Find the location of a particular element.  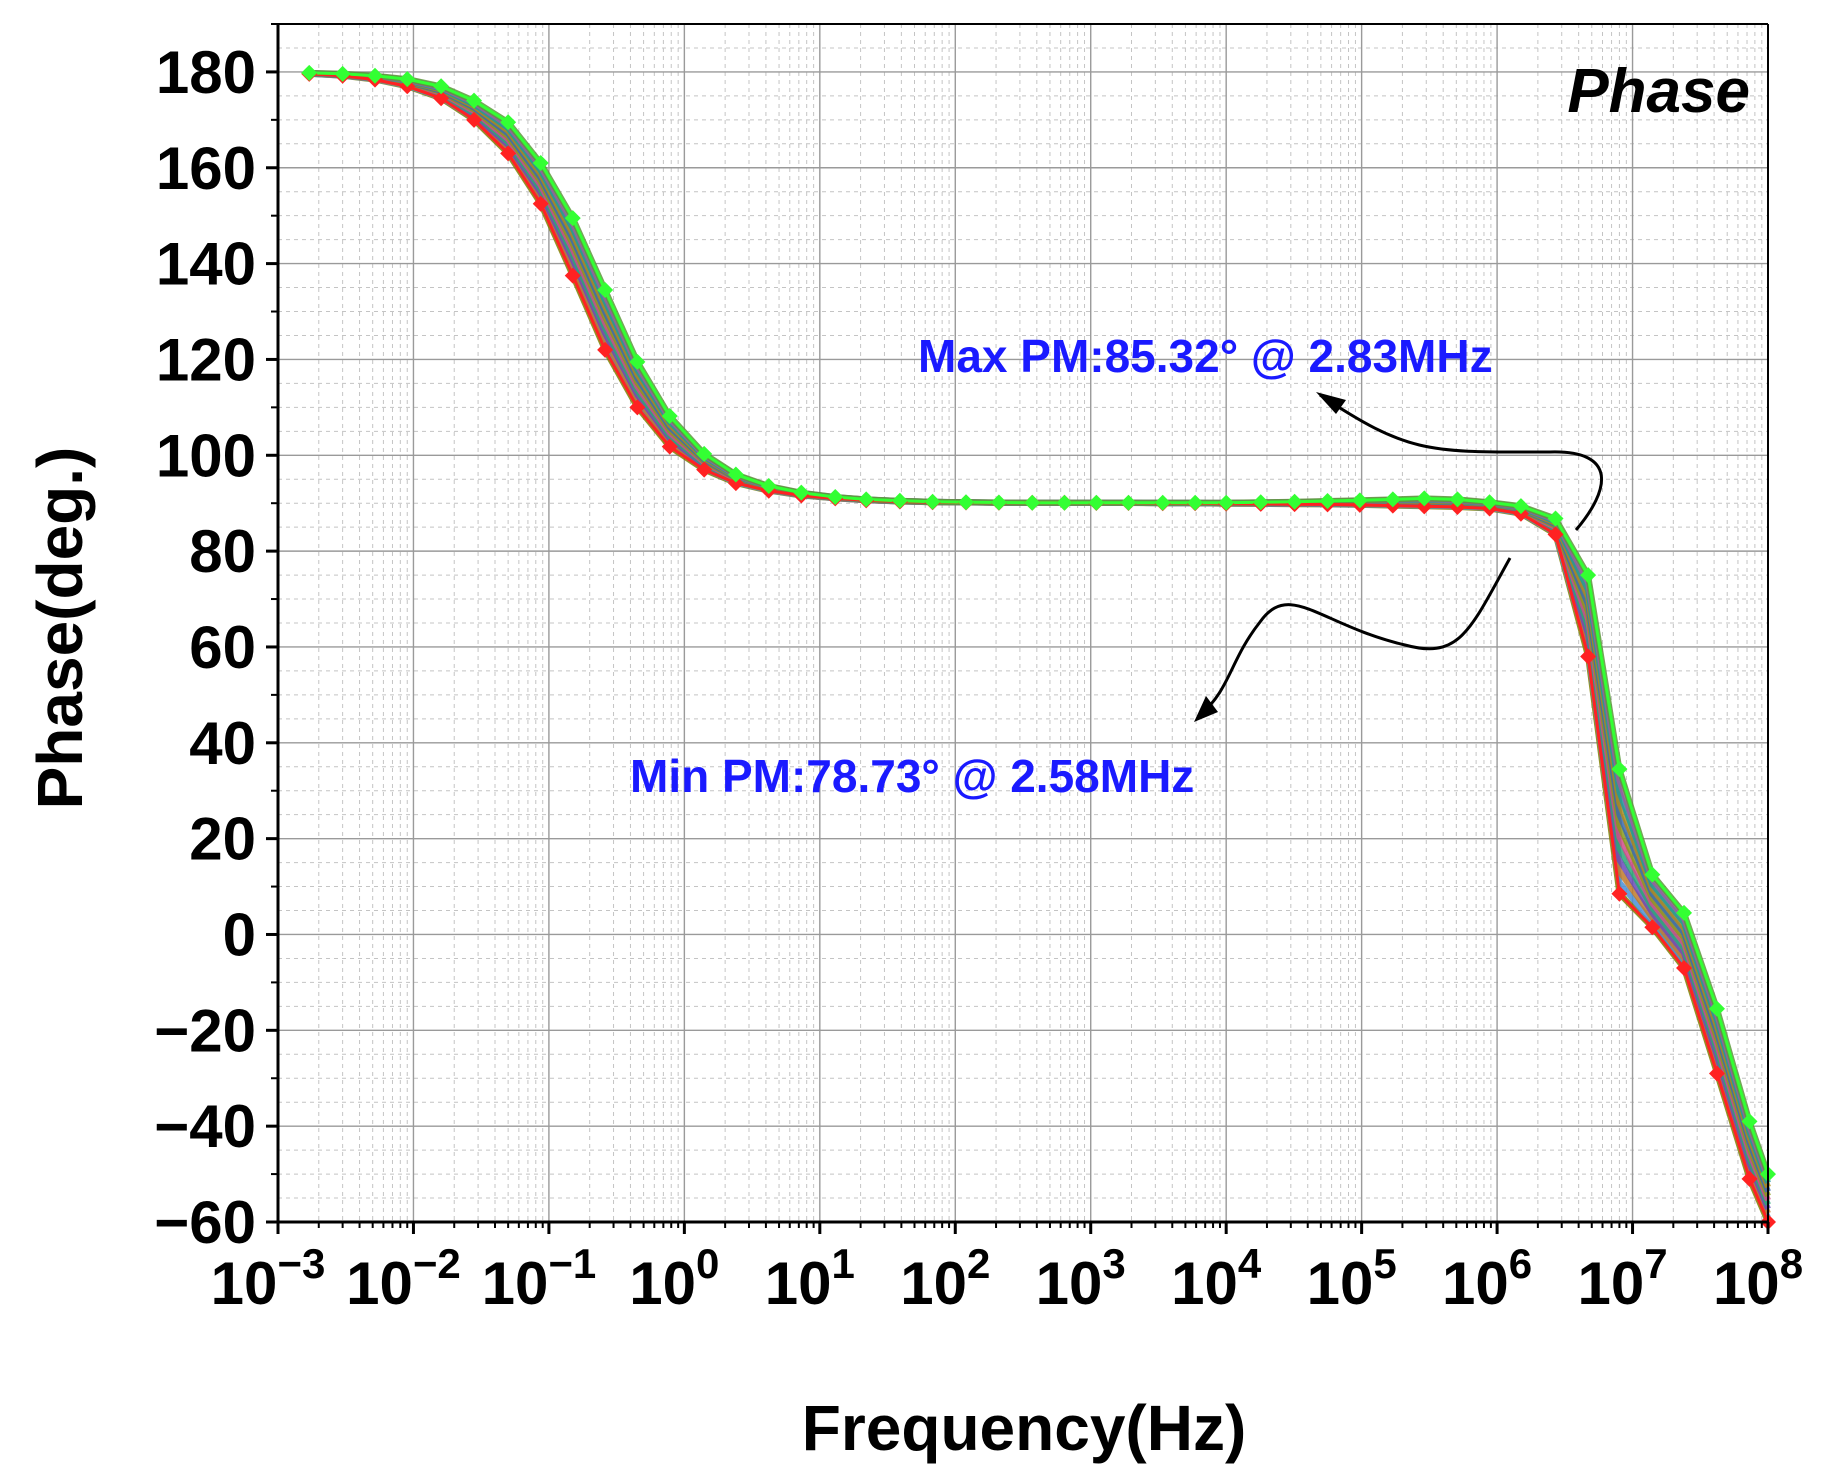

annotation-min-pm: Min PM:78.73° @ 2.58MHz is located at coordinates (912, 776).